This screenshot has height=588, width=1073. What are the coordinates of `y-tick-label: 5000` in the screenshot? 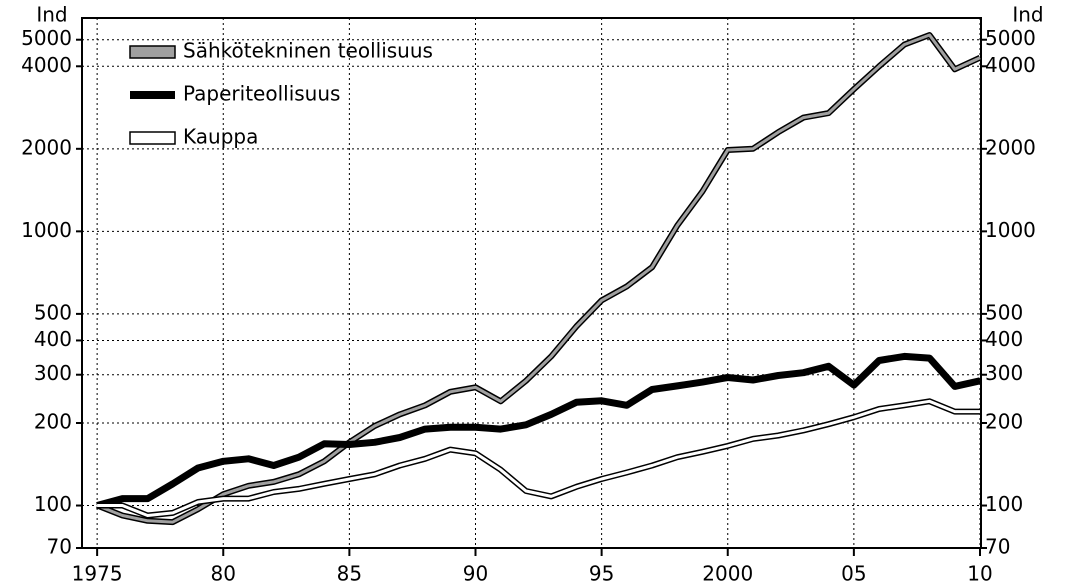 It's located at (46, 38).